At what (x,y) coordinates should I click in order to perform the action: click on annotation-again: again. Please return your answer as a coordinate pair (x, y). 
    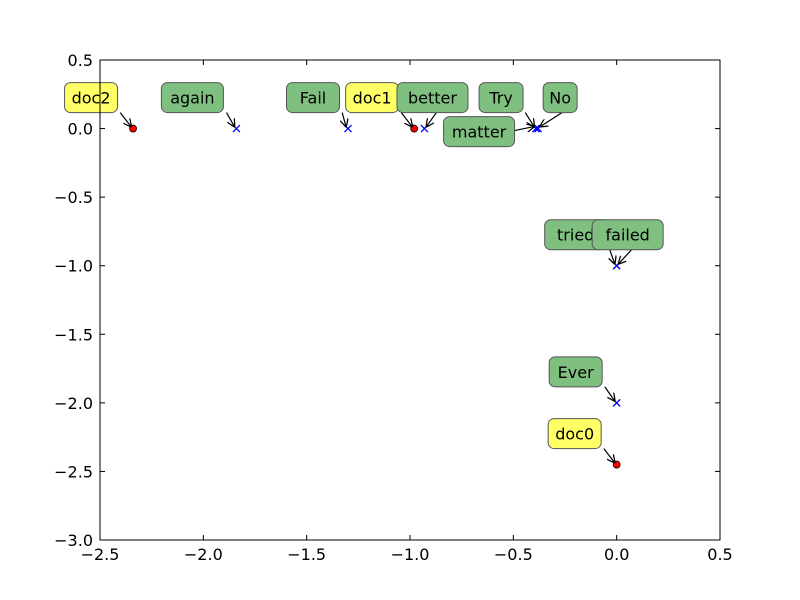
    Looking at the image, I should click on (197, 104).